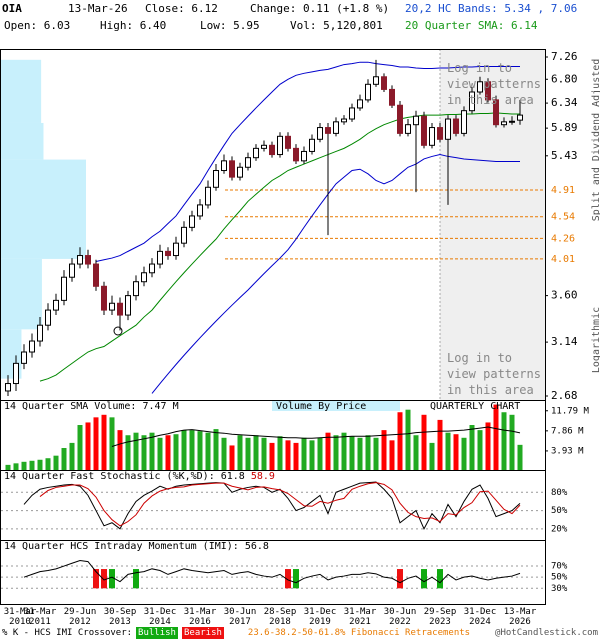 The width and height of the screenshot is (600, 640). What do you see at coordinates (40, 617) in the screenshot?
I see `x-tick-label: 31-Mar 2011` at bounding box center [40, 617].